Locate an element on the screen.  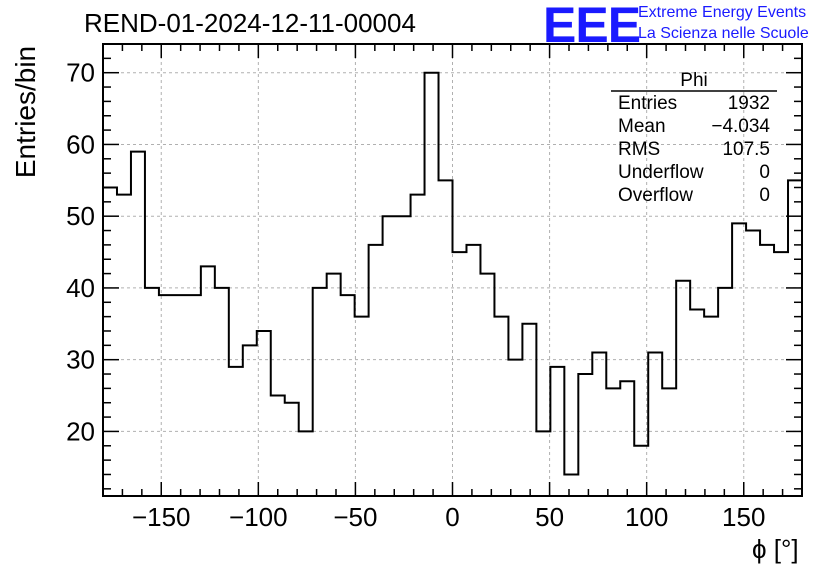
x-tick-label: −100 is located at coordinates (258, 517).